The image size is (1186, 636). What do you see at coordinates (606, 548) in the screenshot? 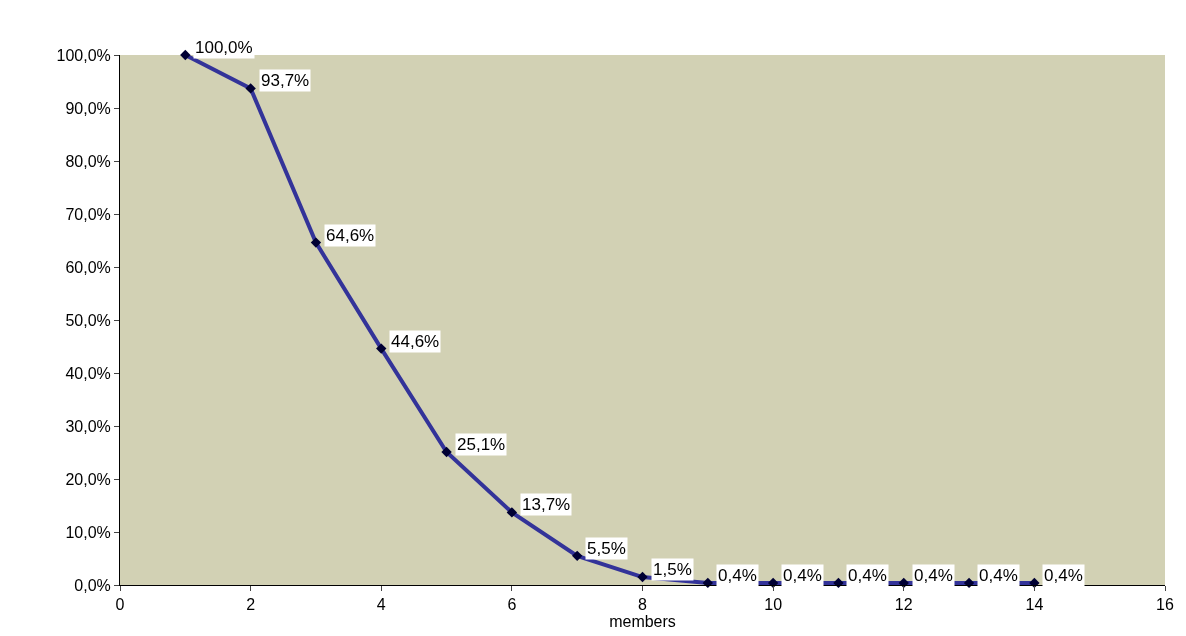
I see `data-label: 5,5%` at bounding box center [606, 548].